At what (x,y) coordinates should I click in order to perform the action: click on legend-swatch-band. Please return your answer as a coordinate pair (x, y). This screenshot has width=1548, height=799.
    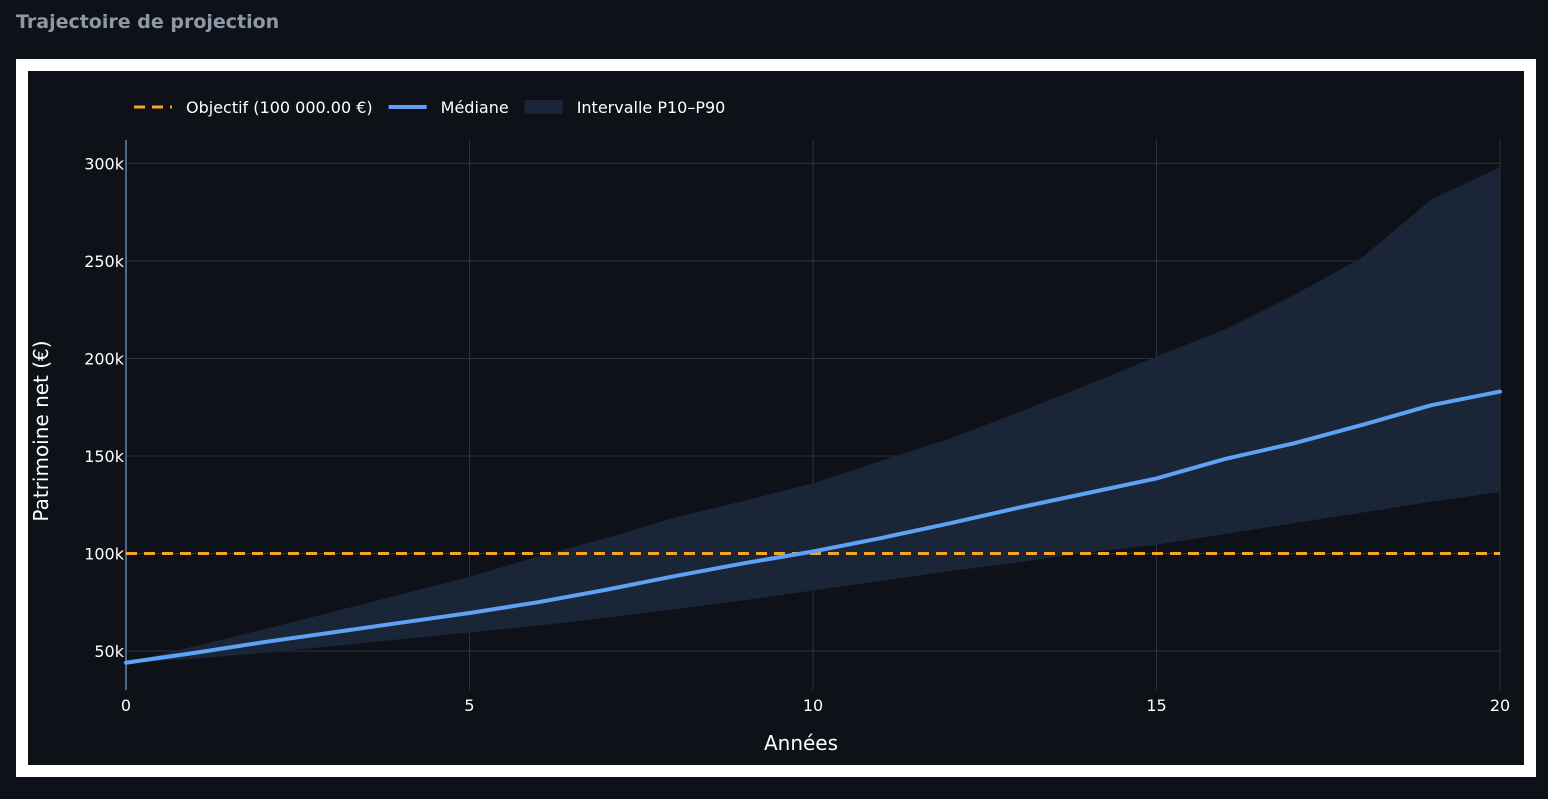
    Looking at the image, I should click on (543, 107).